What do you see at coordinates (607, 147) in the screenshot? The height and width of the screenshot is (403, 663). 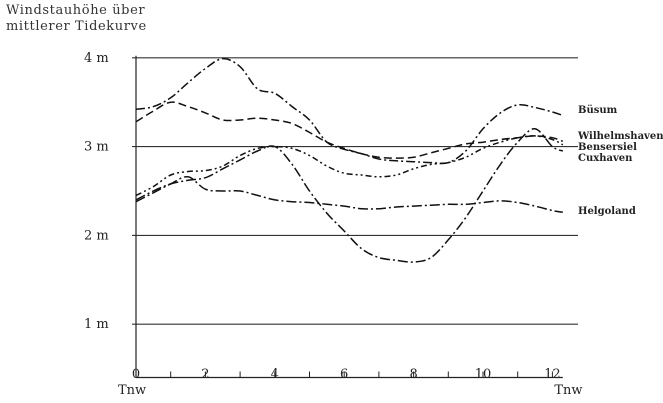 I see `series-label-bensersiel: Bensersiel` at bounding box center [607, 147].